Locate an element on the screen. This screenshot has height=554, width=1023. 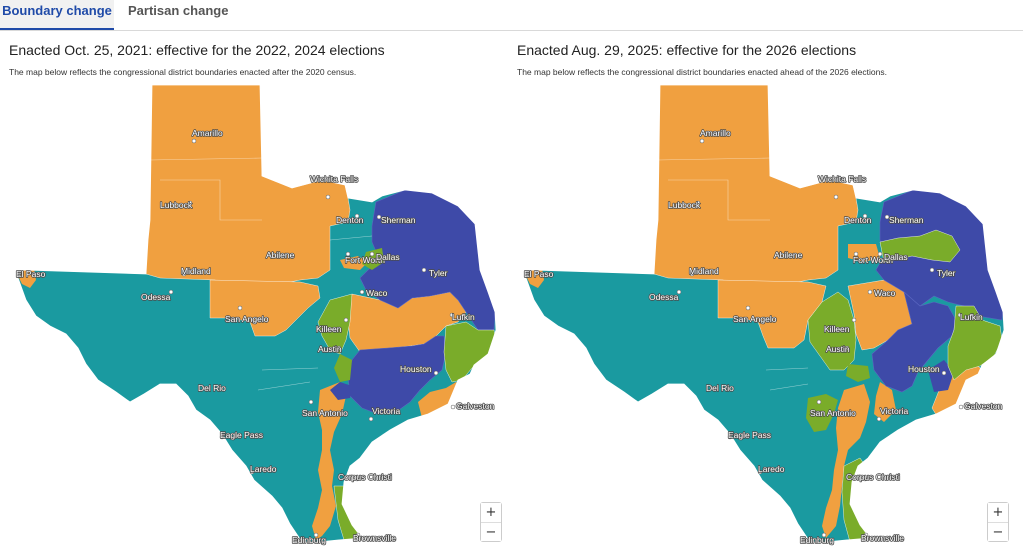
tab-bar: Boundary change Partisan change is located at coordinates (511, 15).